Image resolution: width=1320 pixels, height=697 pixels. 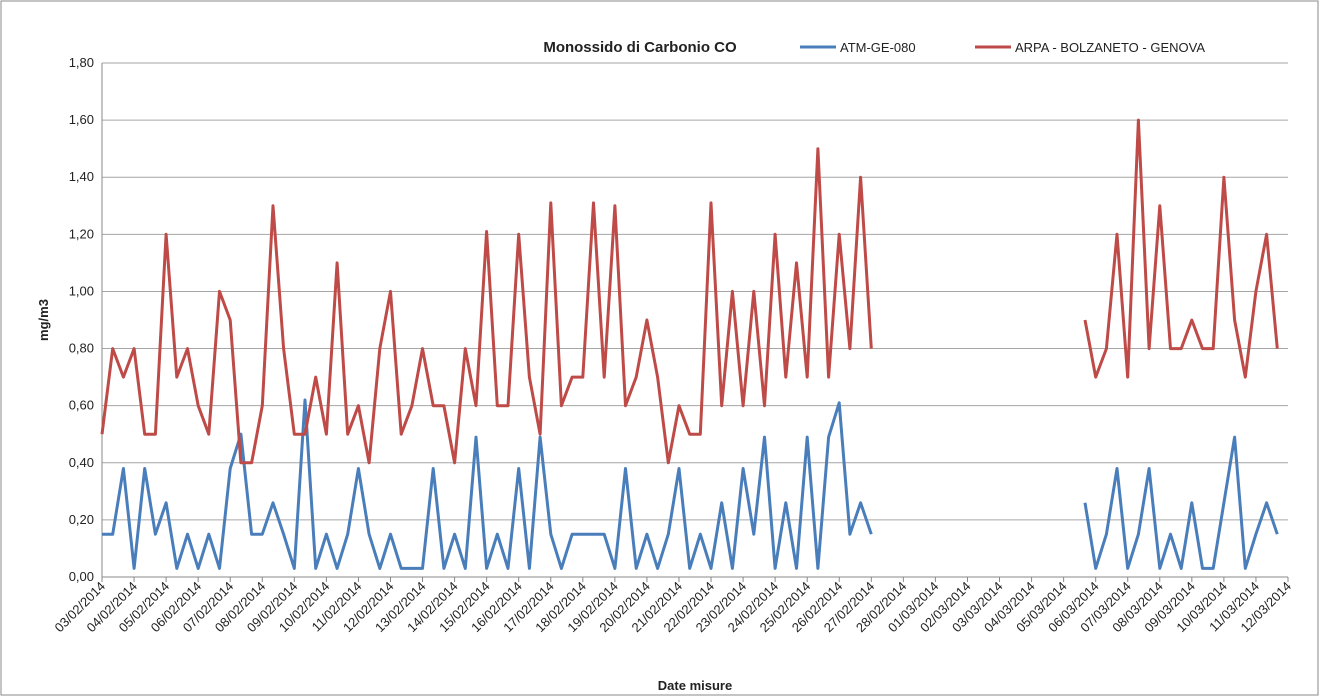 What do you see at coordinates (81, 62) in the screenshot?
I see `y-tick-label: 1,80` at bounding box center [81, 62].